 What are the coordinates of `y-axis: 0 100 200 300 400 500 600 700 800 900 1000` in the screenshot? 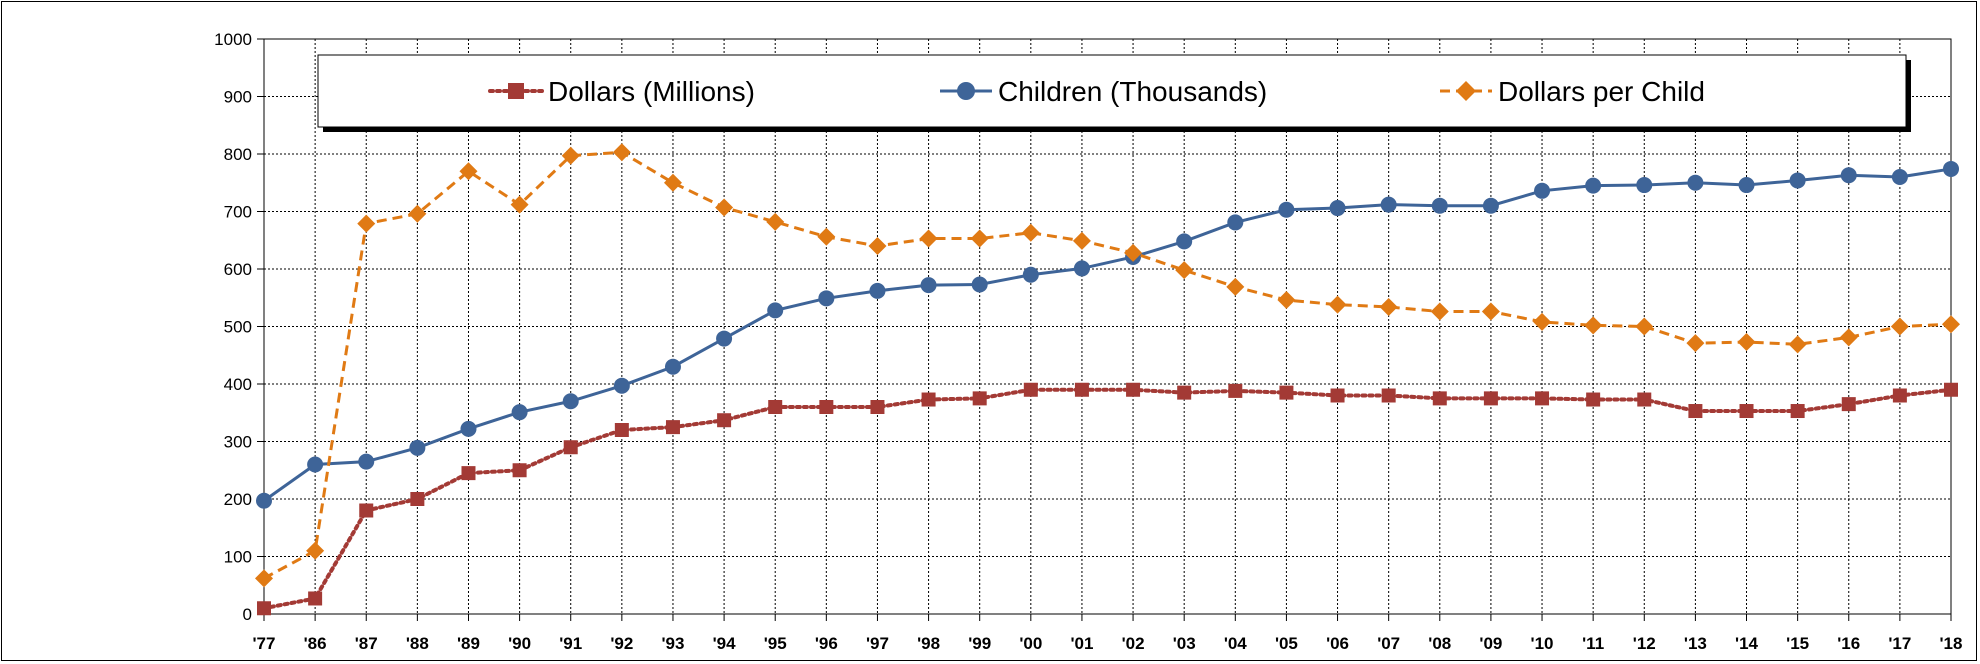 It's located at (239, 327).